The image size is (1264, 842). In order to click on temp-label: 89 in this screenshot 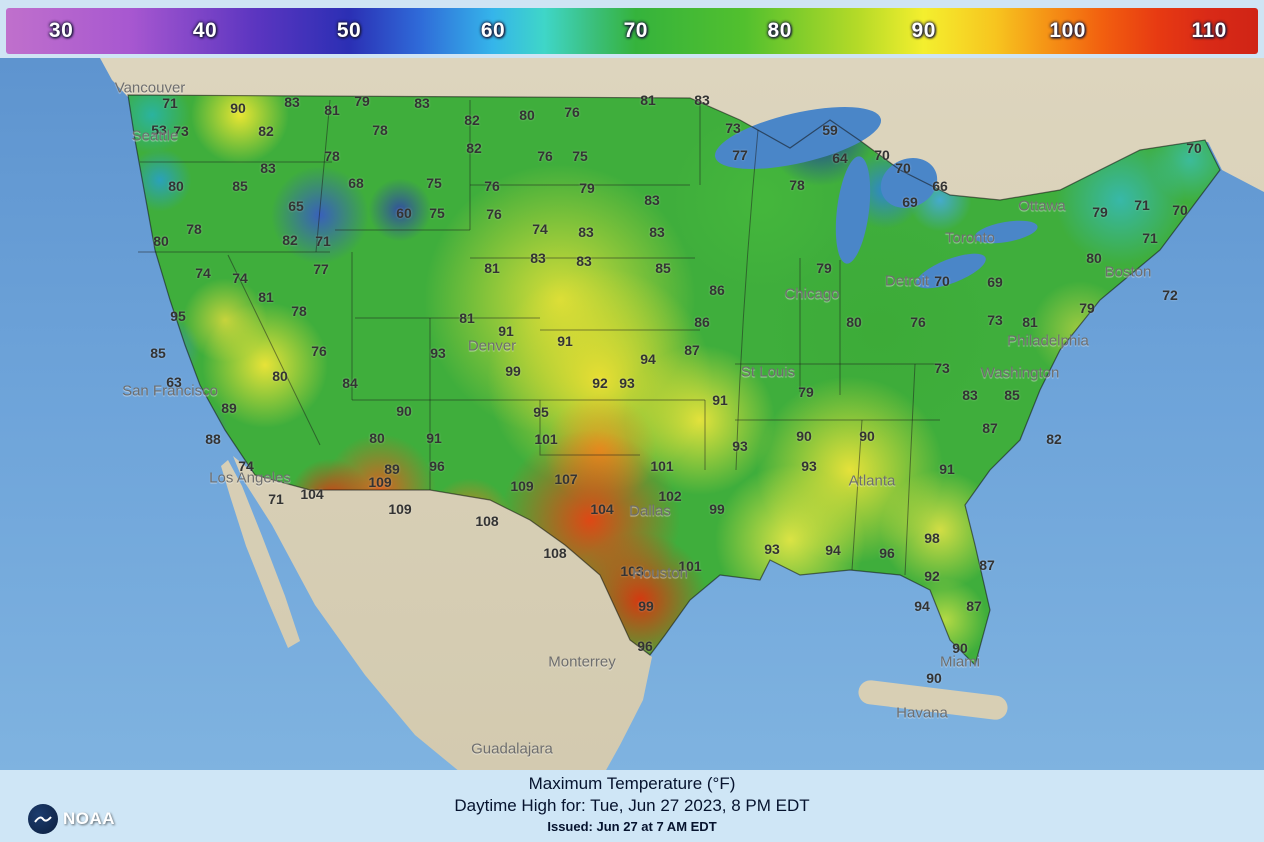, I will do `click(229, 408)`.